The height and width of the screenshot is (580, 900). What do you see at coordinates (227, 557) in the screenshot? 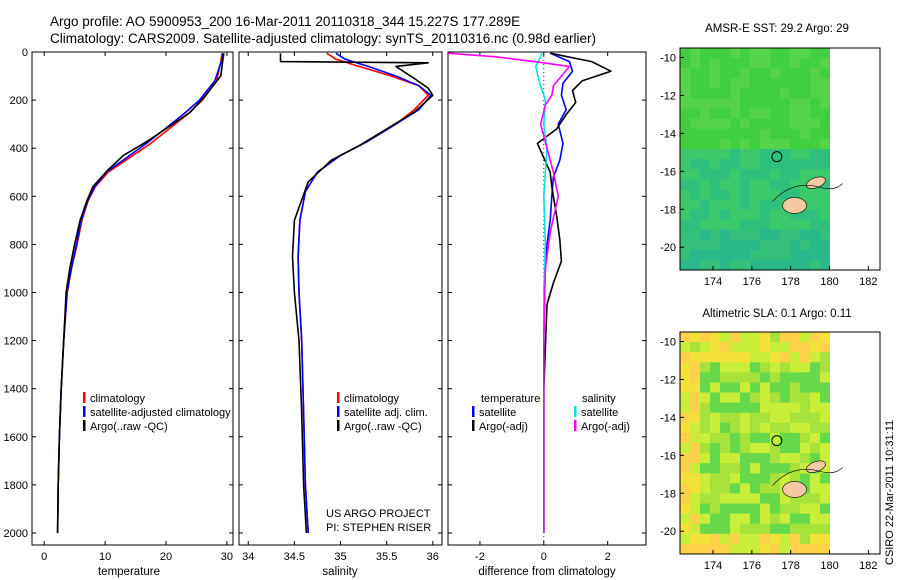
I see `x-tick-label: 30` at bounding box center [227, 557].